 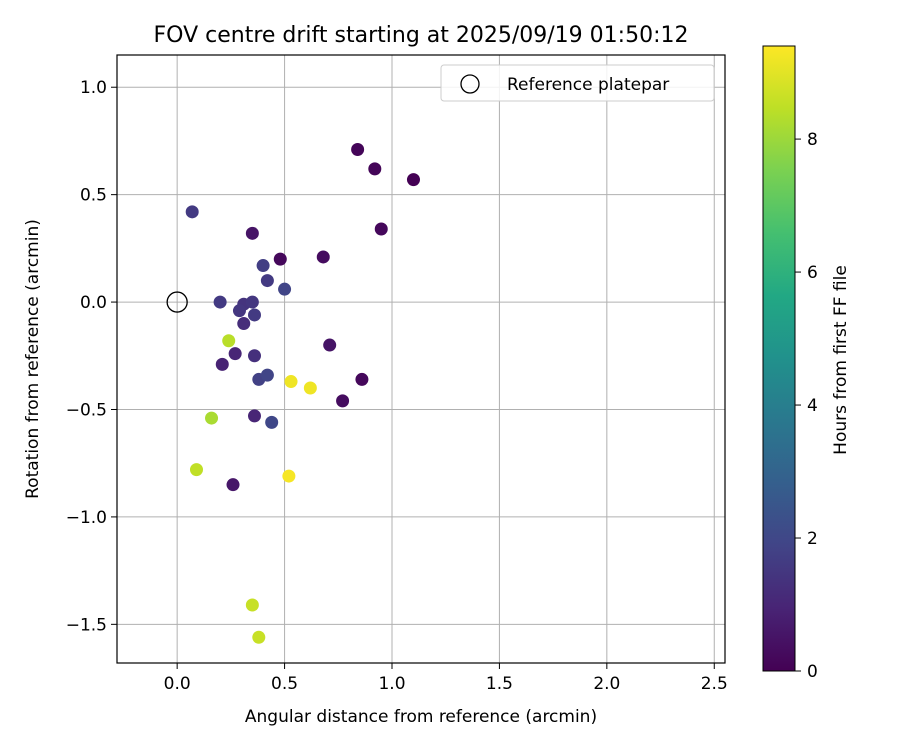 I want to click on y-tick-label: 0.5, so click(x=93, y=196).